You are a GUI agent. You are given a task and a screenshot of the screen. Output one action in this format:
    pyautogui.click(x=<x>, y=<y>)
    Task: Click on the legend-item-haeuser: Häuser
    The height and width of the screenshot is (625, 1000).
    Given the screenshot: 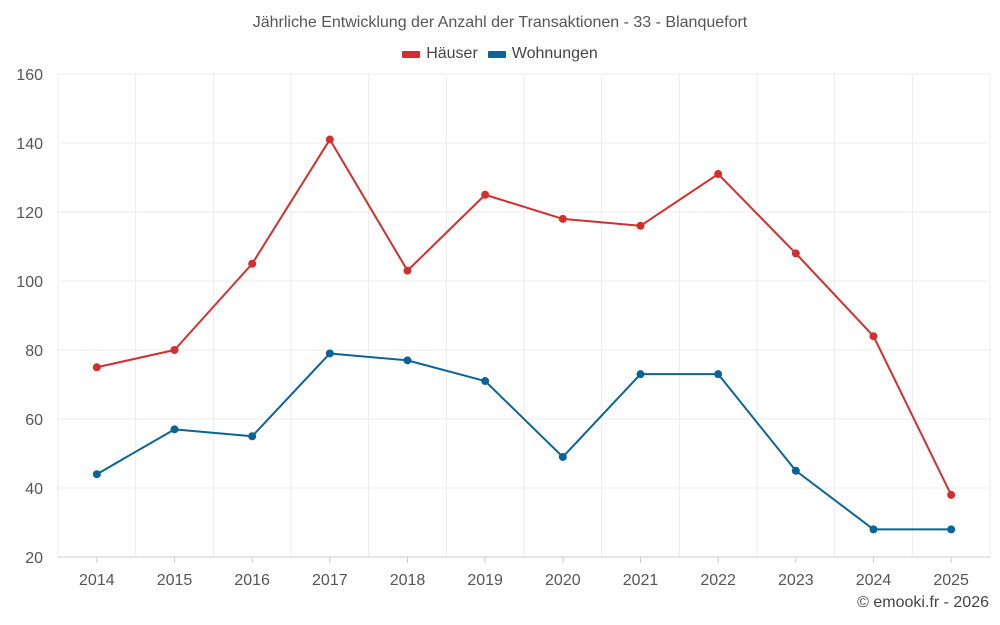 What is the action you would take?
    pyautogui.click(x=440, y=54)
    